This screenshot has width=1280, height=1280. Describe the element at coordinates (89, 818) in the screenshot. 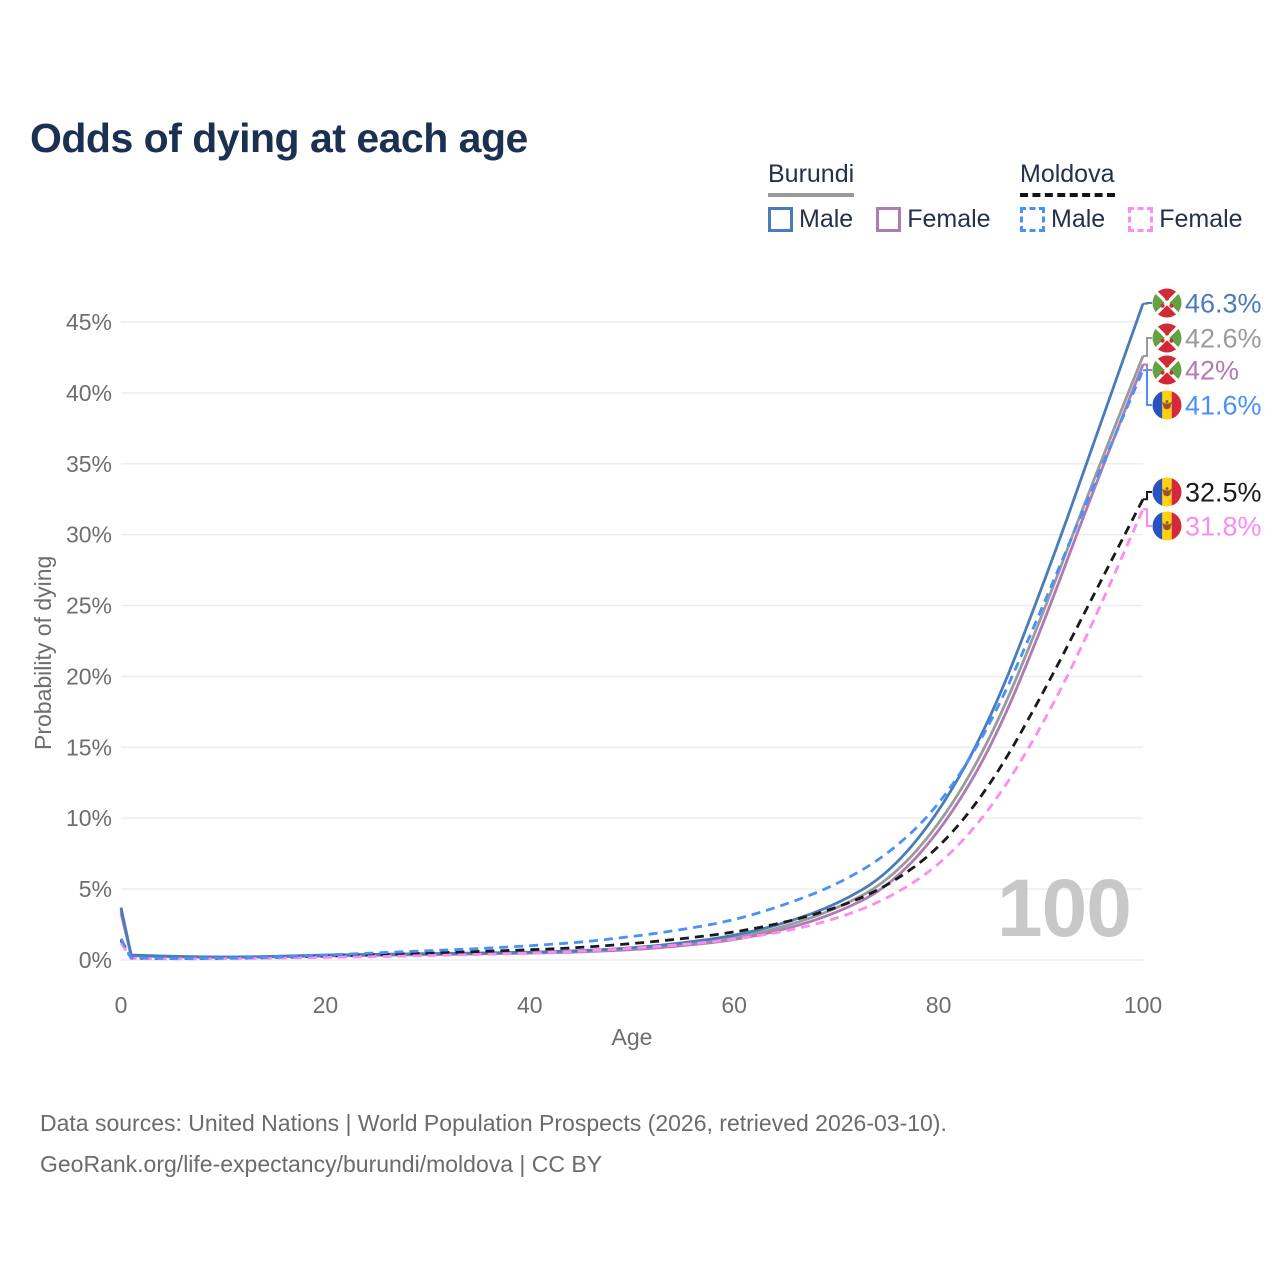

I see `y-tick-label: 10%` at that location.